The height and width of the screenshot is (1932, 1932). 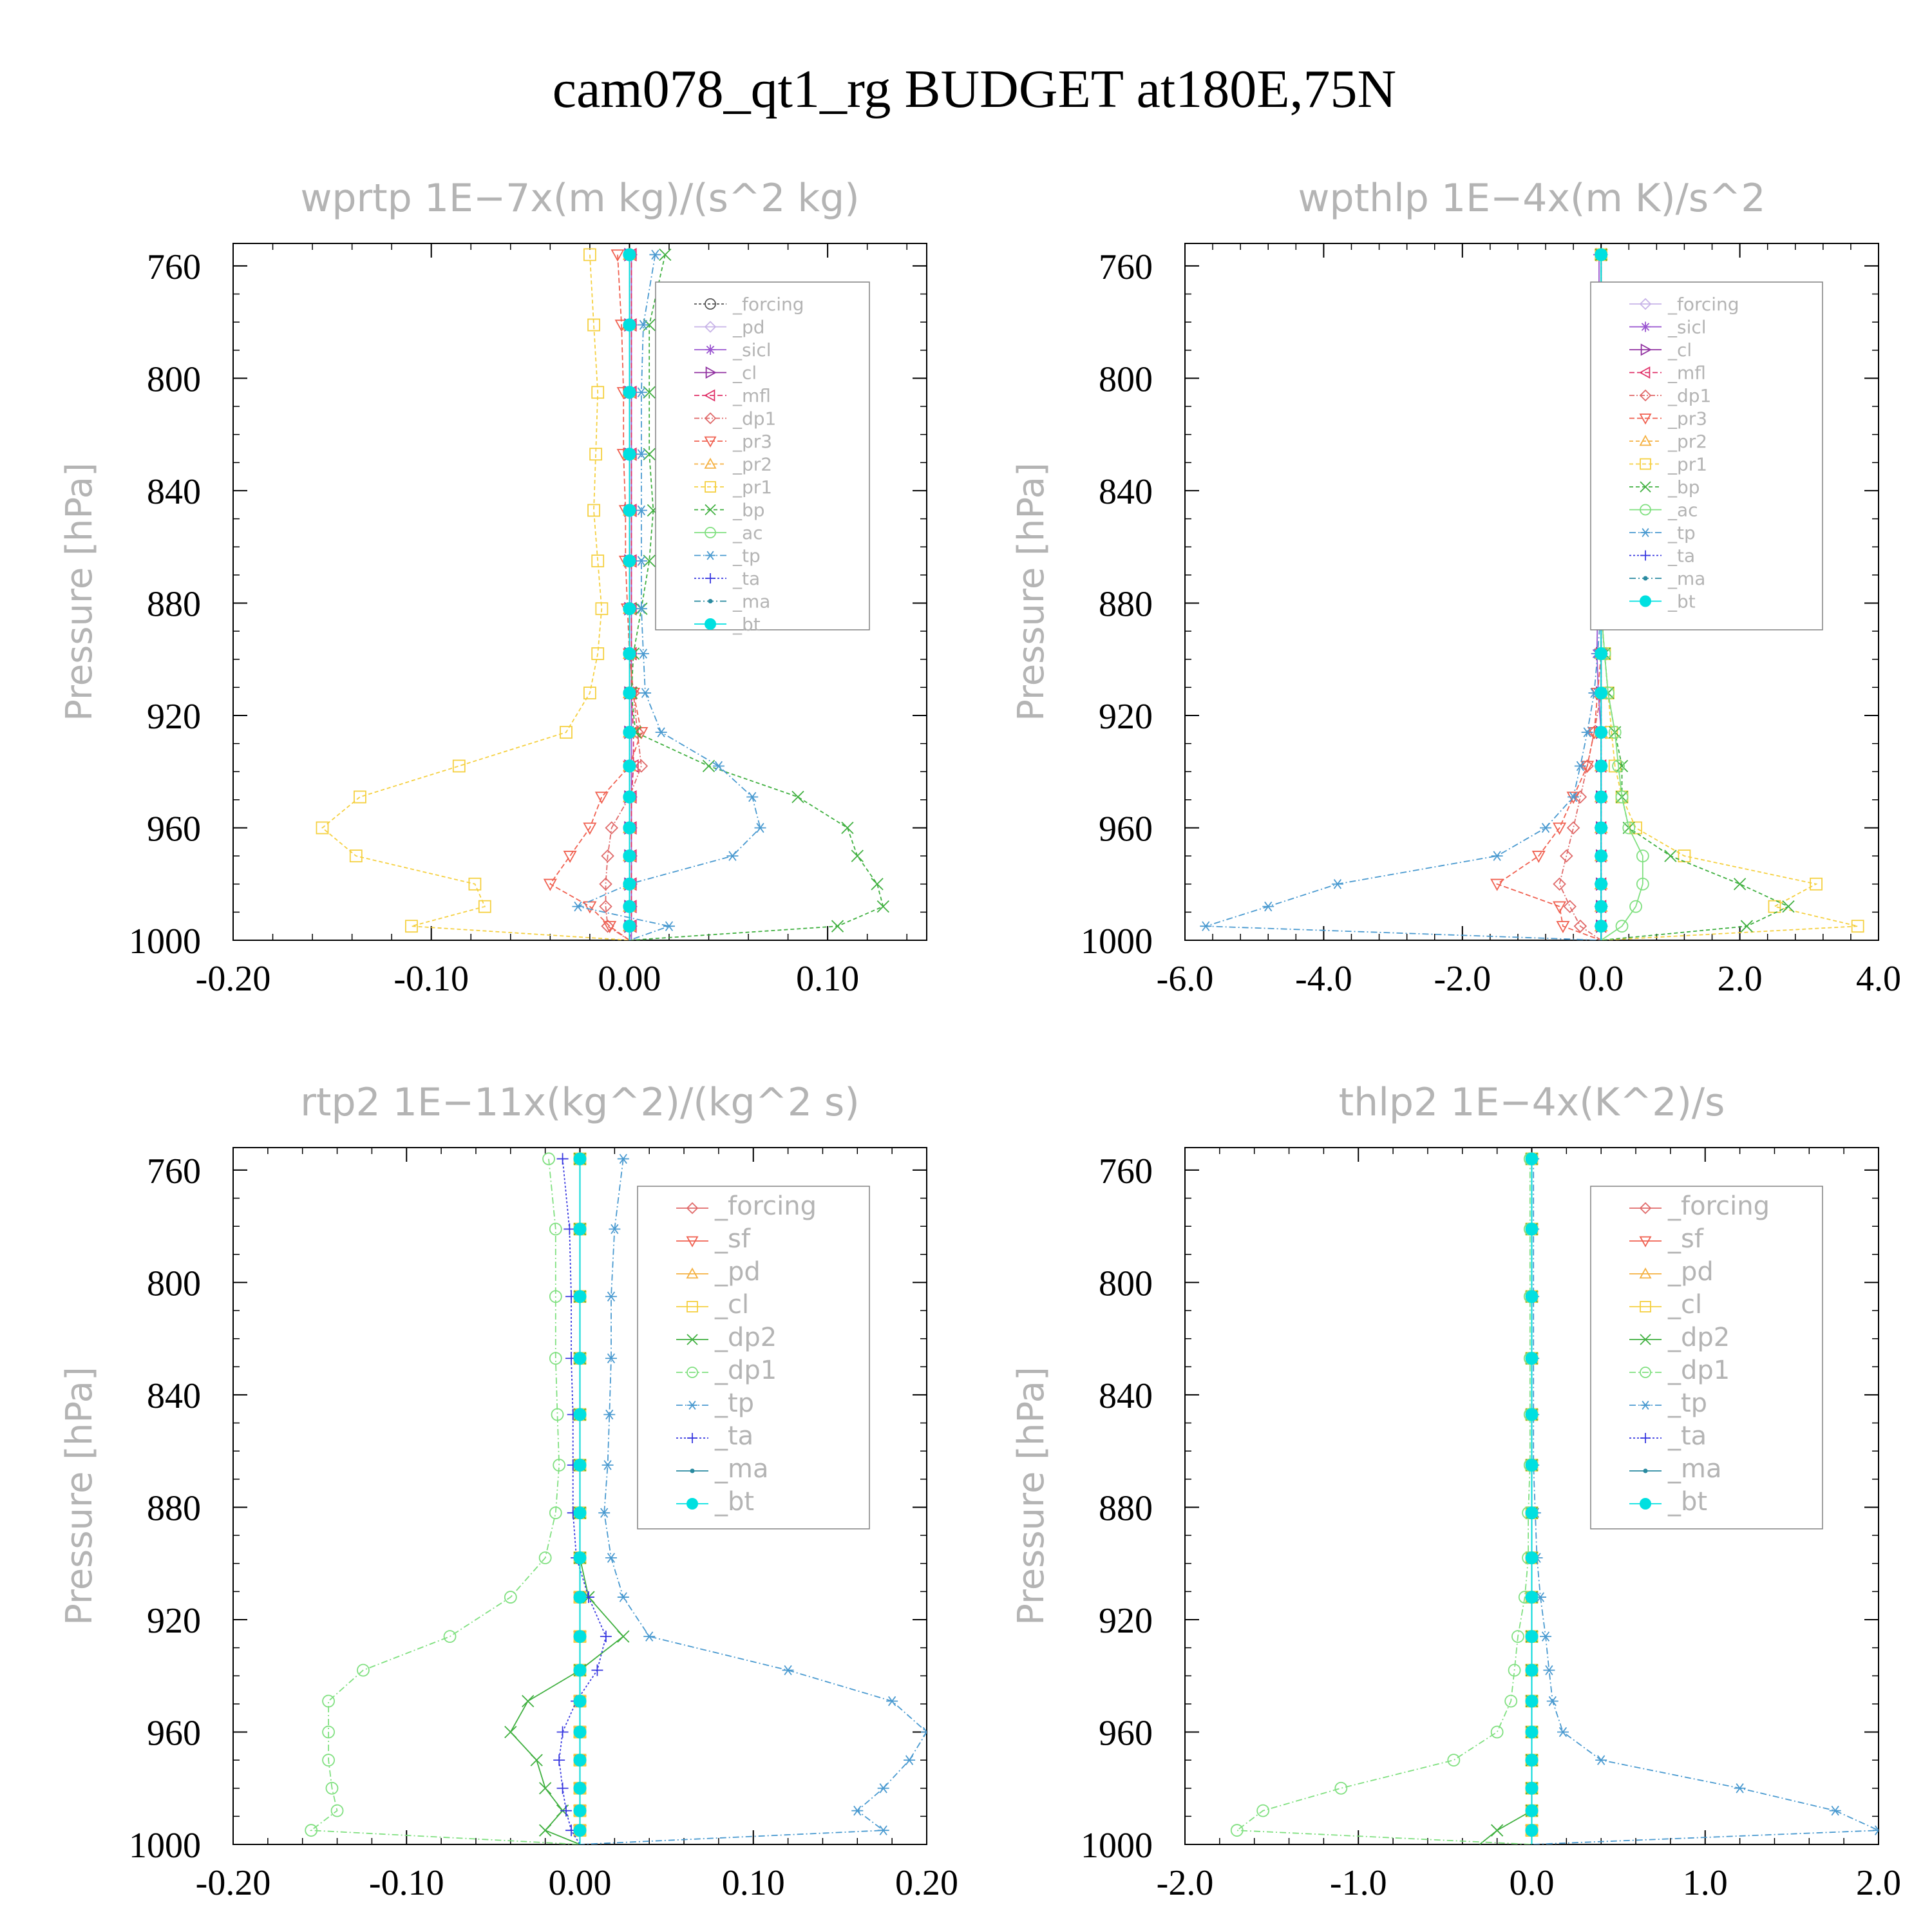 I want to click on rtp2-y-axis-label: Pressure [hPa], so click(x=79, y=1496).